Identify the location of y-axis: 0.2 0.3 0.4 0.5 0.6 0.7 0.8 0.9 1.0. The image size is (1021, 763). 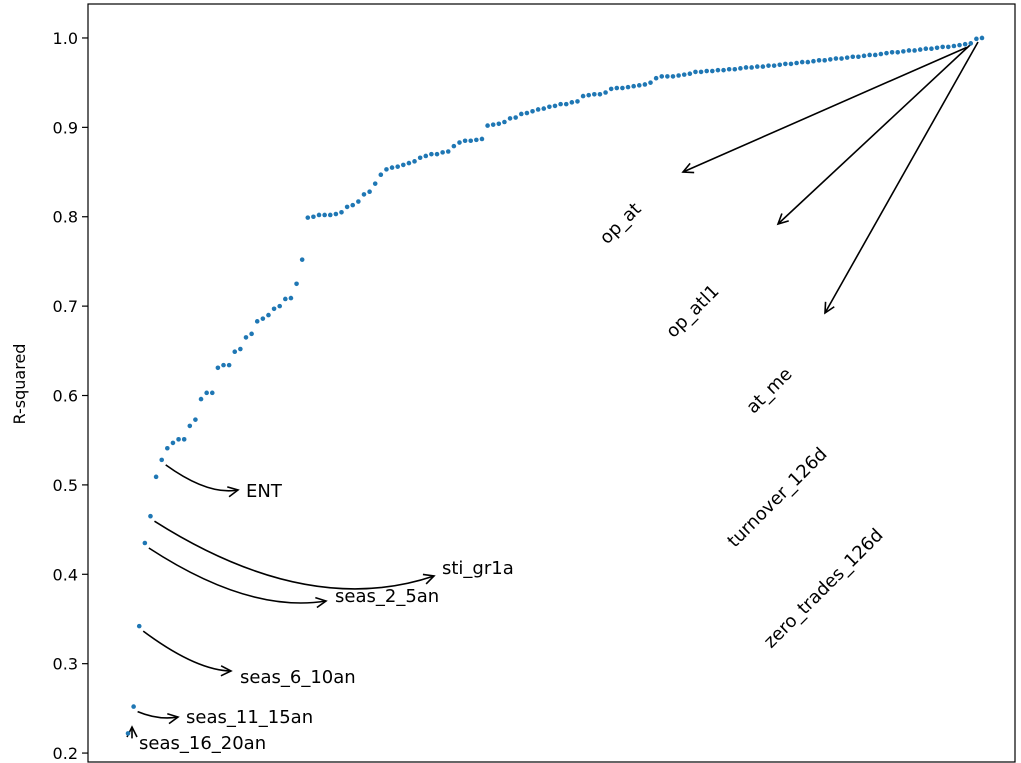
(70, 396).